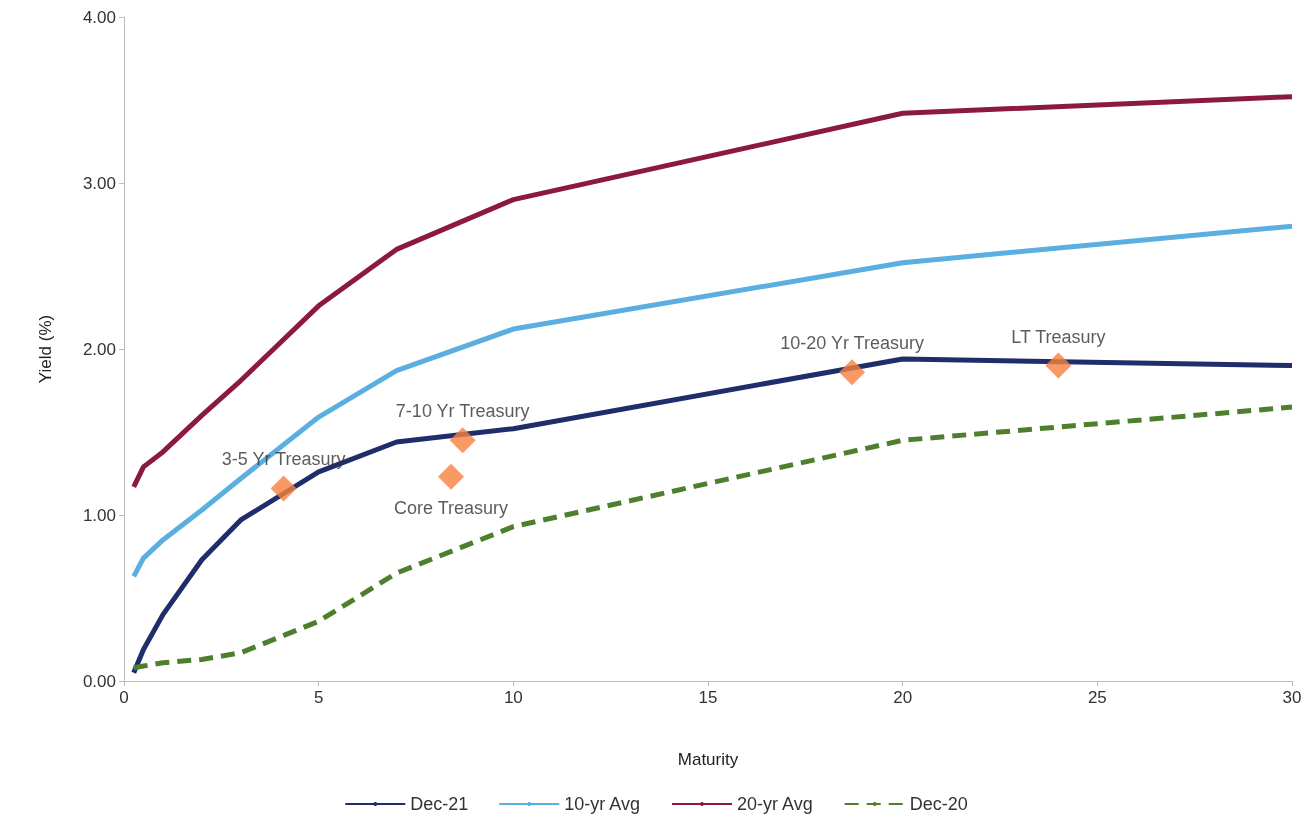  What do you see at coordinates (708, 759) in the screenshot?
I see `x-axis-title: Maturity` at bounding box center [708, 759].